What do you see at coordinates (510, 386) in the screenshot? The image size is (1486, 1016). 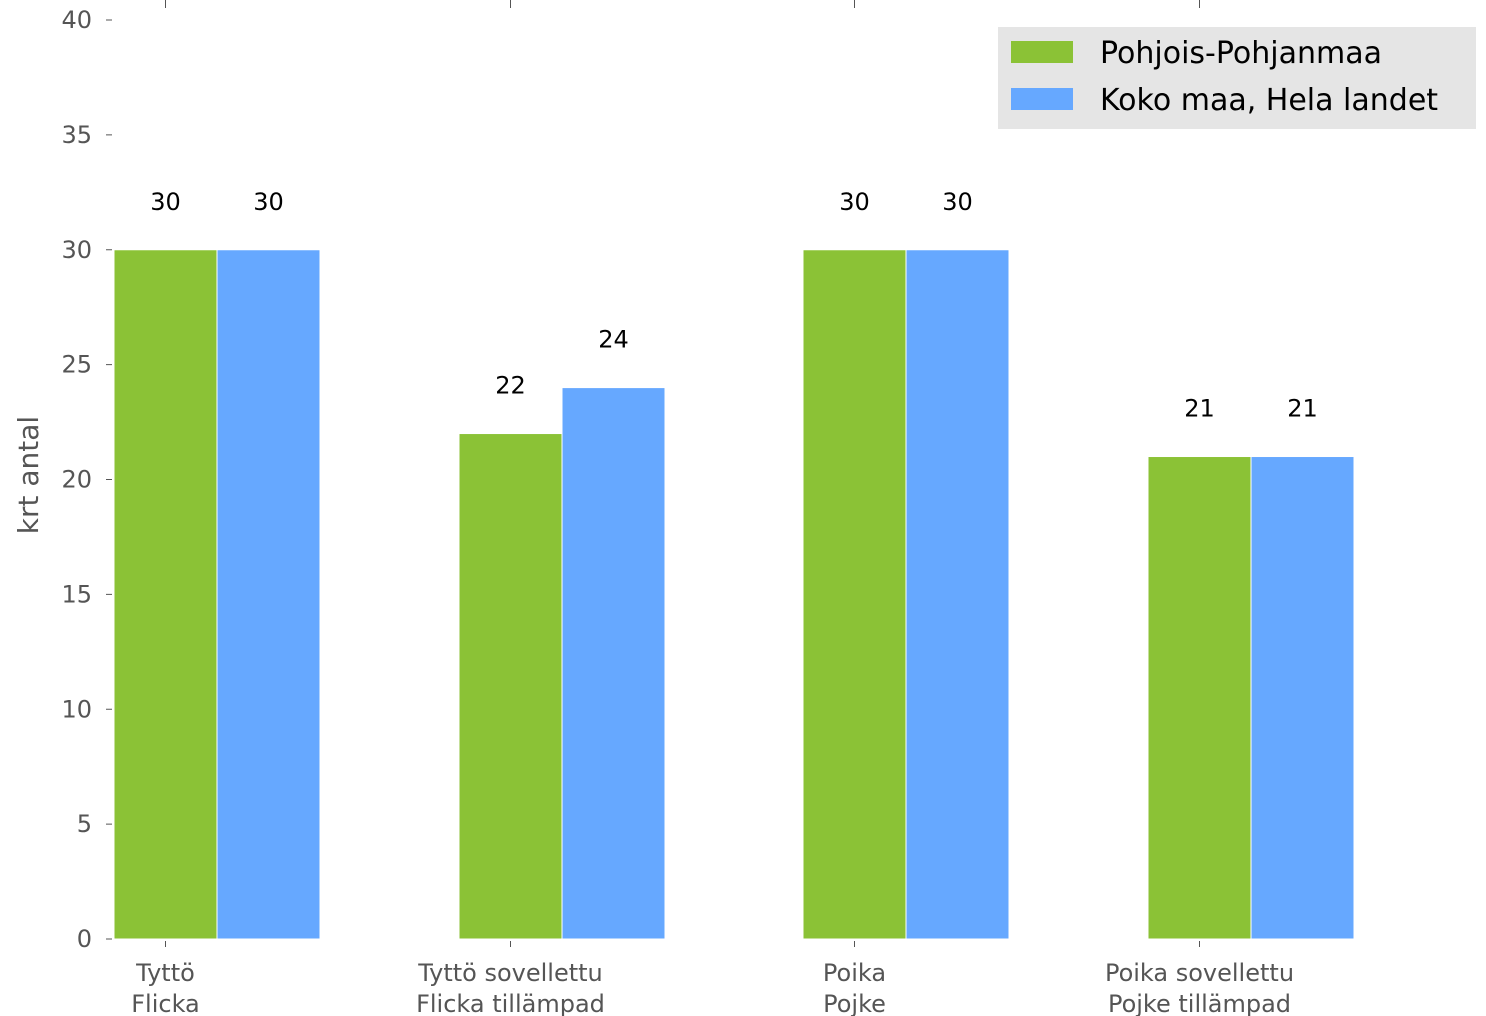 I see `bar-value-label: 22` at bounding box center [510, 386].